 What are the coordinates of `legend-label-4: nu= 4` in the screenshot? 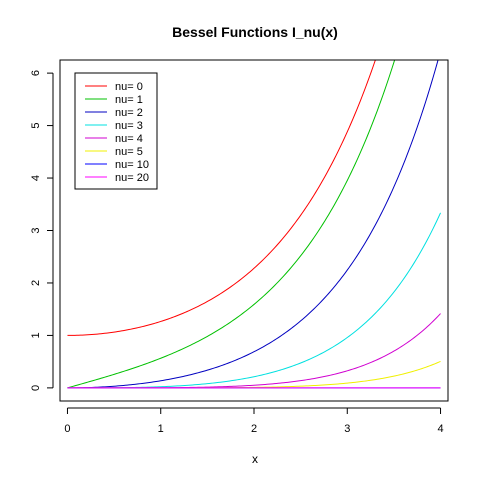 It's located at (129, 139).